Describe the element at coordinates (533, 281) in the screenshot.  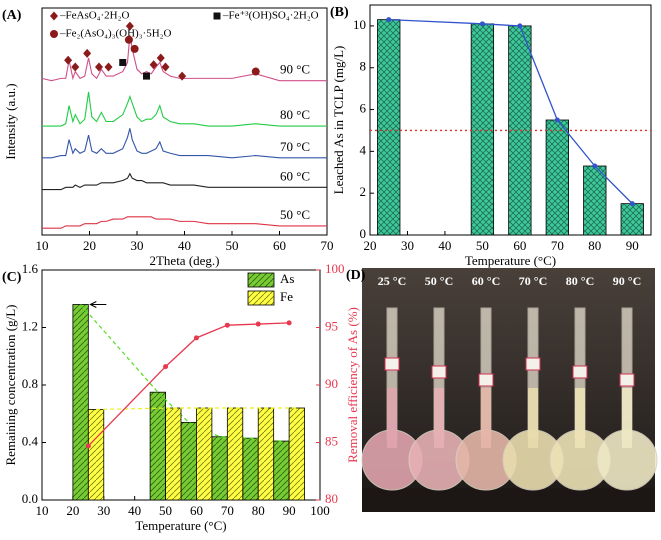
I see `flask-label: 70 °C` at that location.